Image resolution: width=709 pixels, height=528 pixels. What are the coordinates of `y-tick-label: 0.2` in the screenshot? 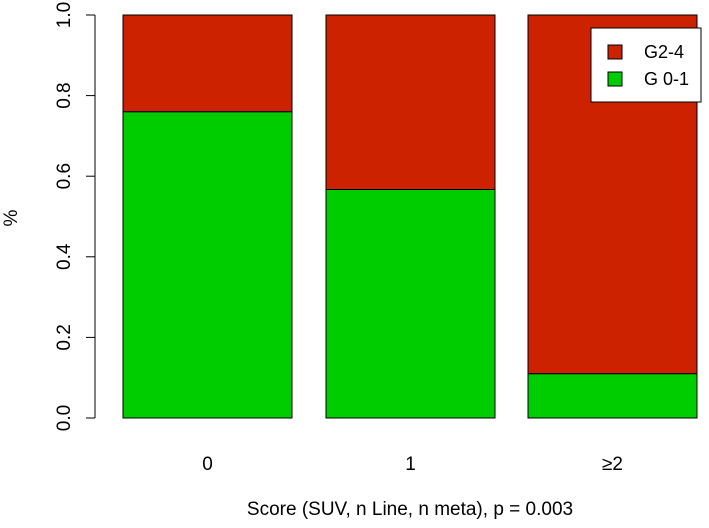 It's located at (64, 337).